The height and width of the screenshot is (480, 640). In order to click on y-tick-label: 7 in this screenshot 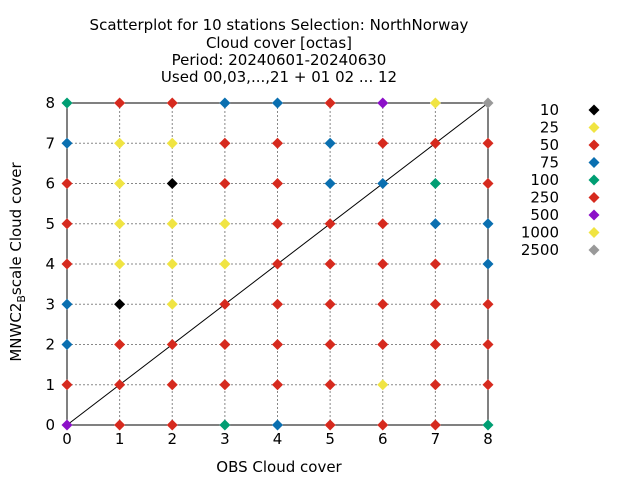, I will do `click(50, 143)`.